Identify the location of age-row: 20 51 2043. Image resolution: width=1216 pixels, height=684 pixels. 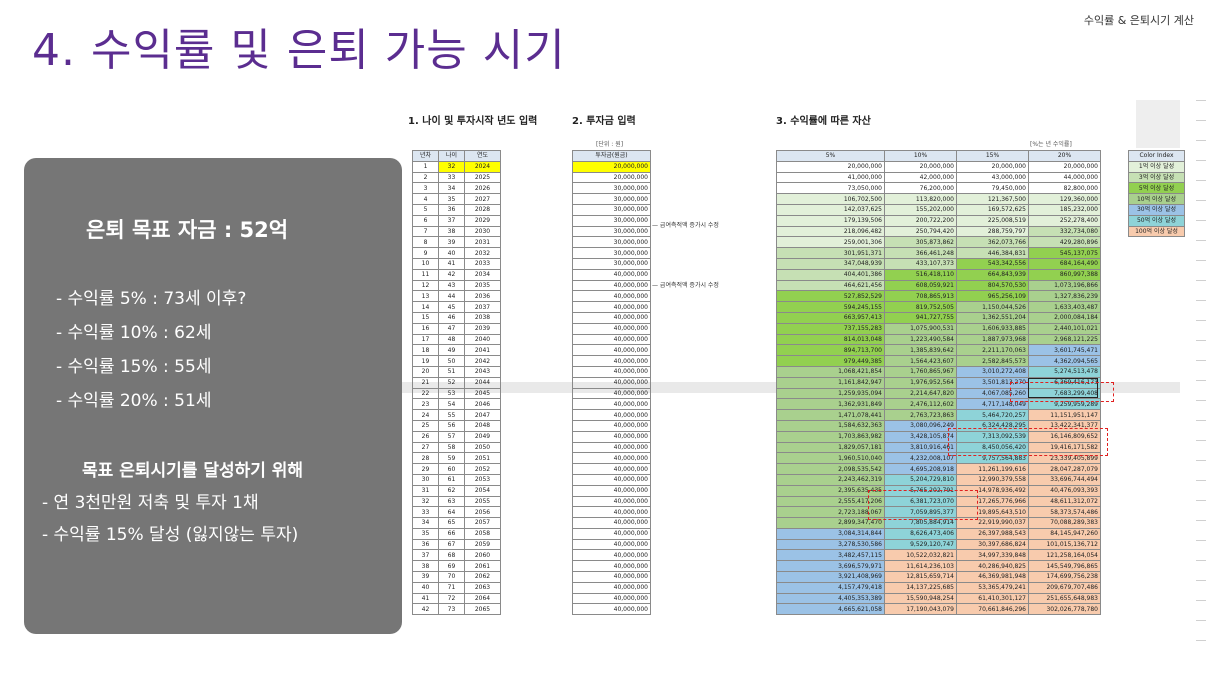
(456, 371).